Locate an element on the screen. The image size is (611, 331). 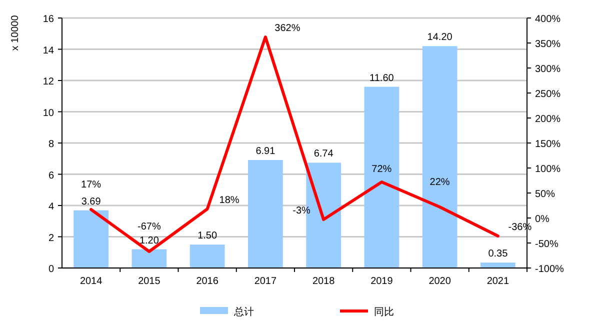
data-label: 362% is located at coordinates (287, 28).